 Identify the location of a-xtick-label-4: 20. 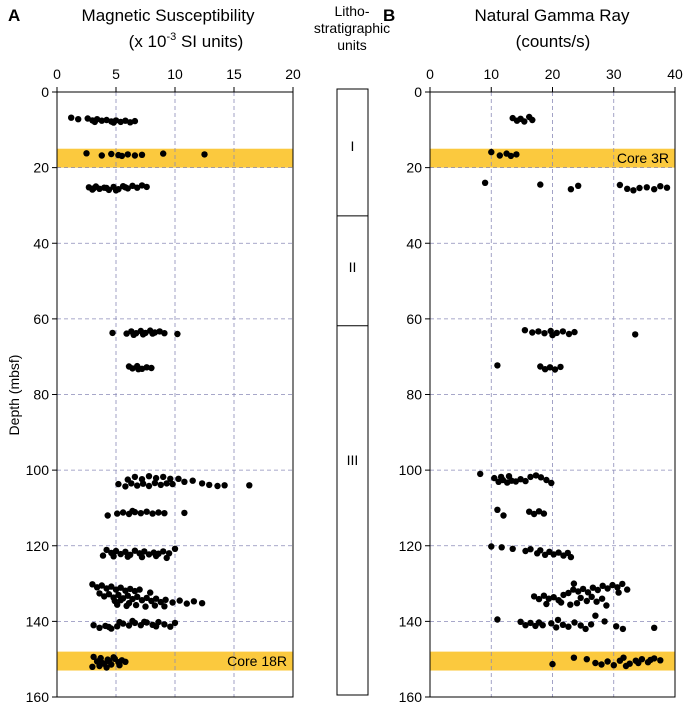
(293, 74).